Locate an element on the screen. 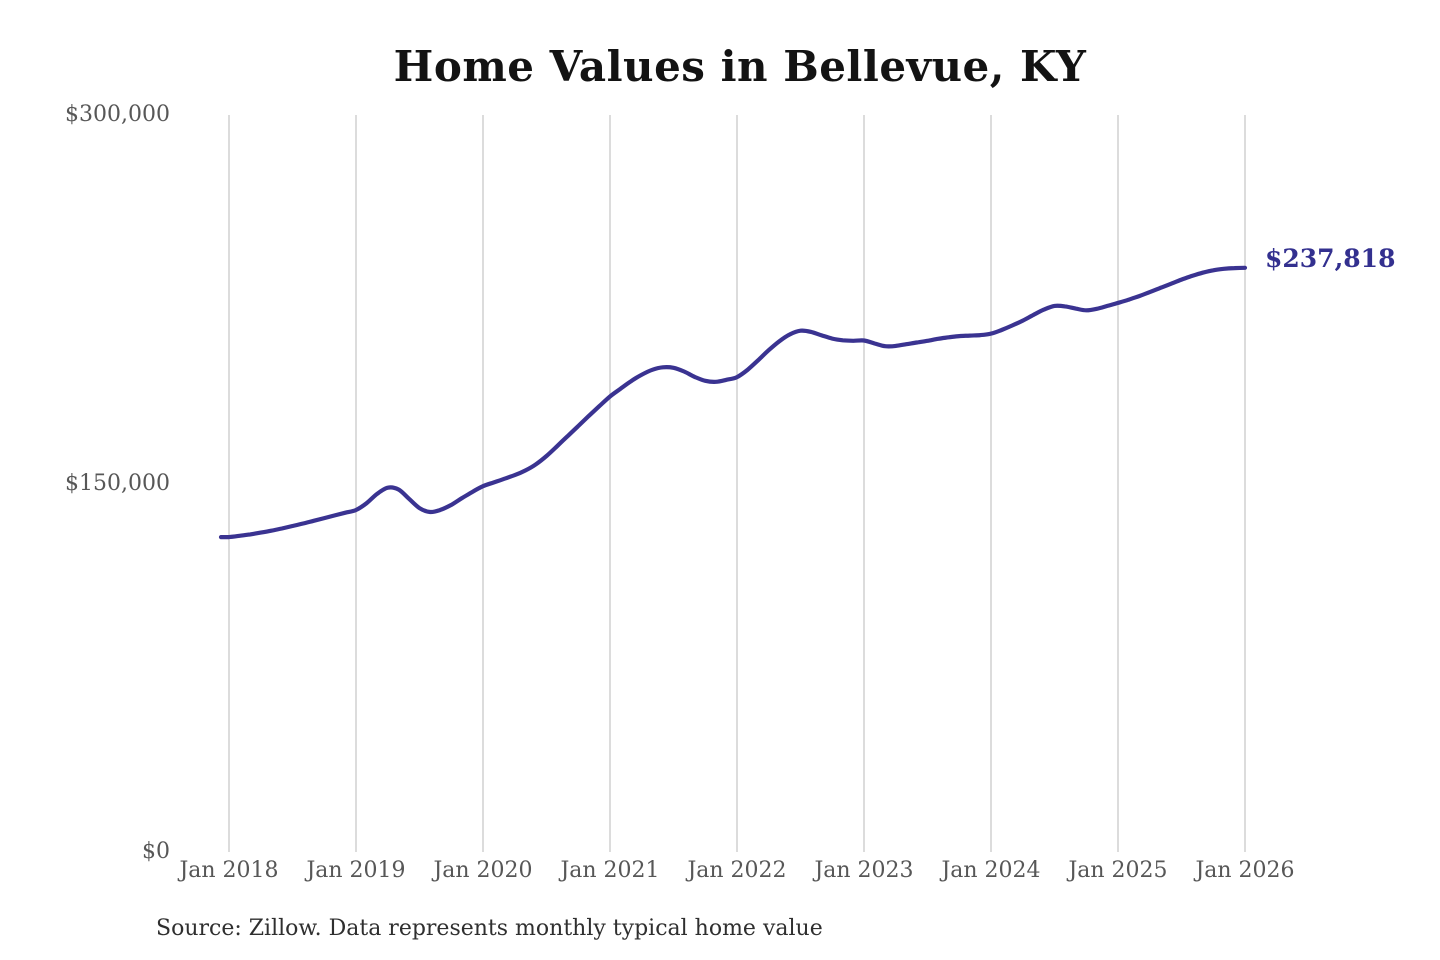 This screenshot has width=1440, height=960. chart-title: Home Values in Bellevue, KY is located at coordinates (740, 66).